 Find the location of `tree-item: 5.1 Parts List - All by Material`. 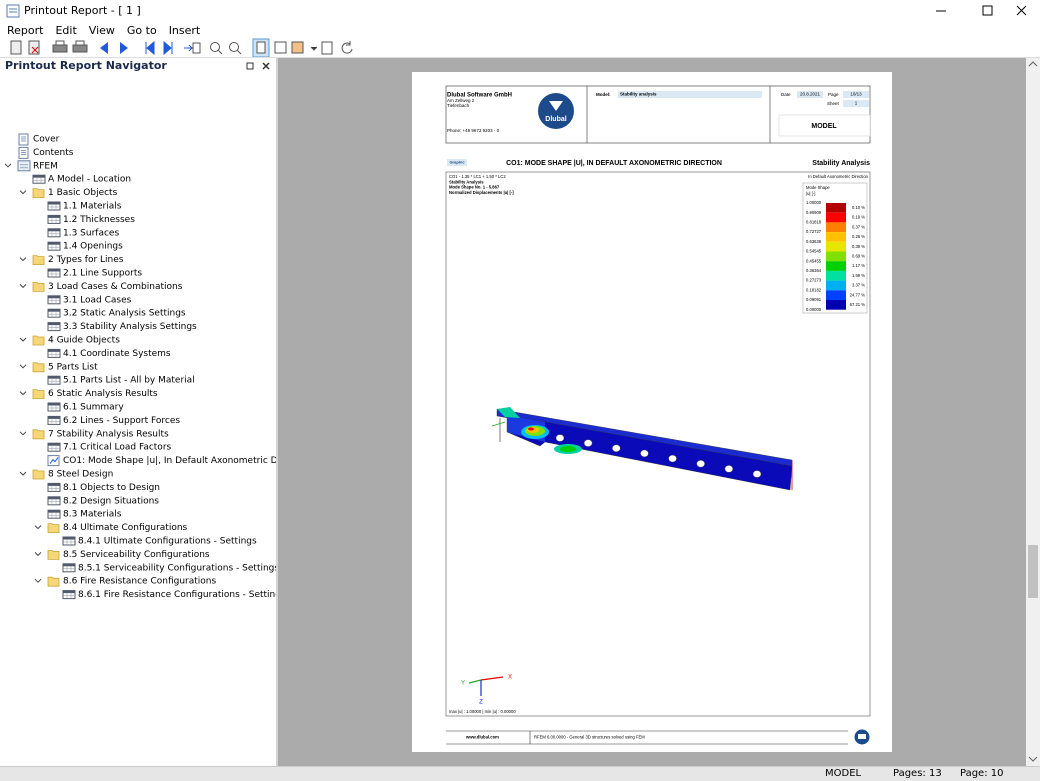

tree-item: 5.1 Parts List - All by Material is located at coordinates (129, 381).